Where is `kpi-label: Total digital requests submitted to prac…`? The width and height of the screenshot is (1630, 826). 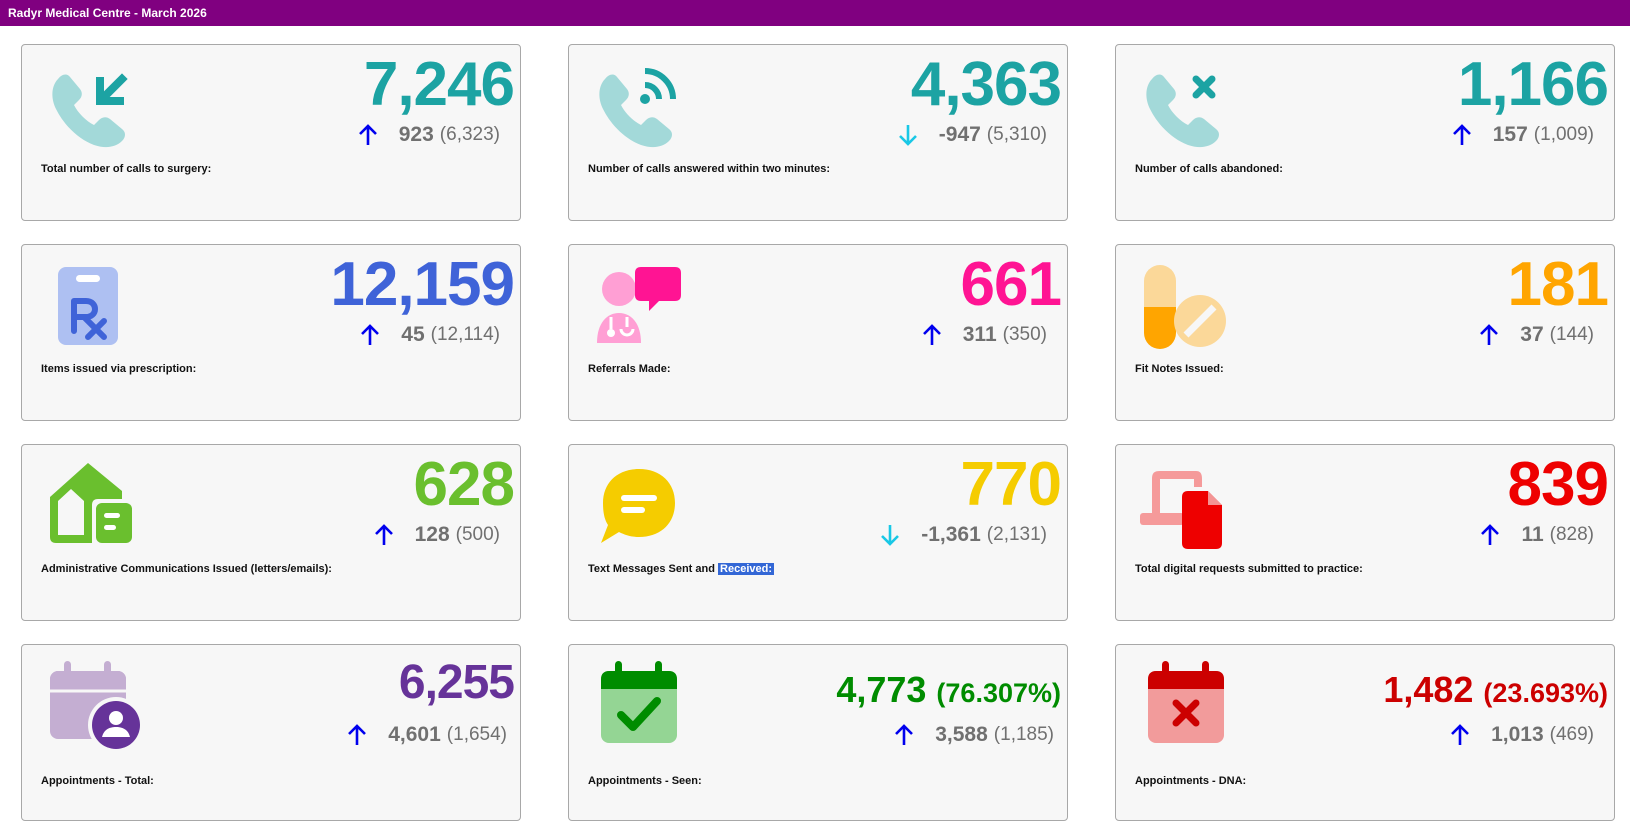 kpi-label: Total digital requests submitted to prac… is located at coordinates (1249, 569).